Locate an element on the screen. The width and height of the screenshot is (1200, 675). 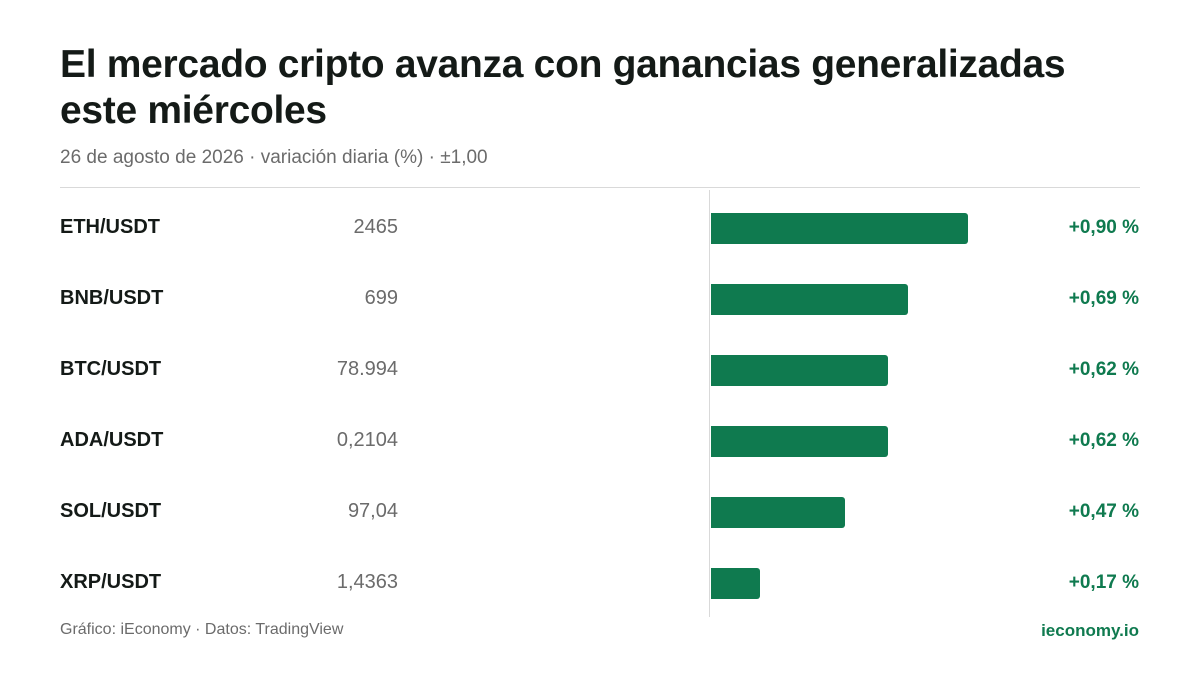
table-row: SOL/USDT 97,04 +0,47 % is located at coordinates (600, 511).